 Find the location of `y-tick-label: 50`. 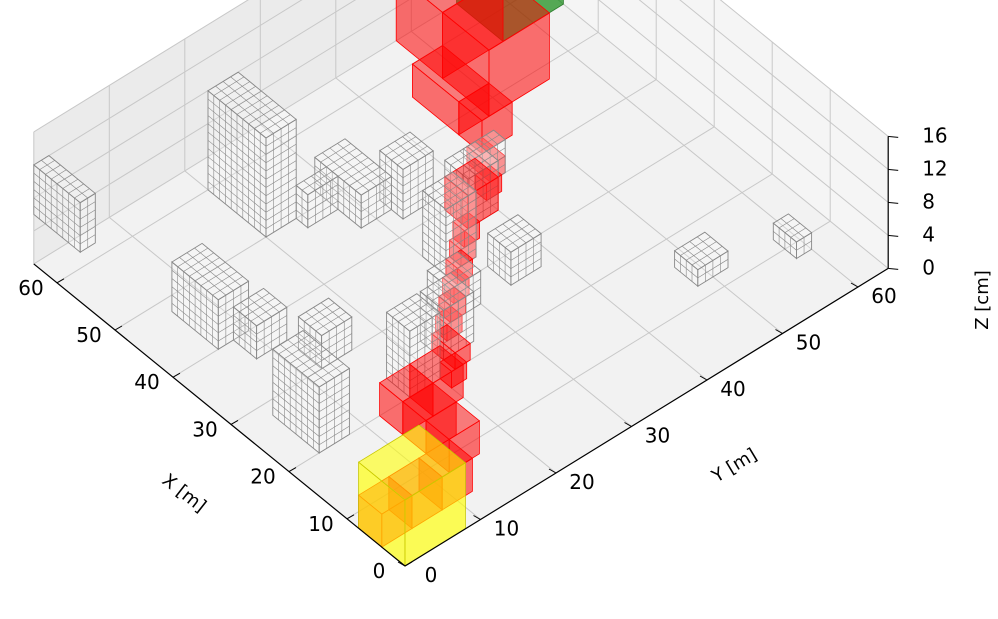

y-tick-label: 50 is located at coordinates (808, 343).